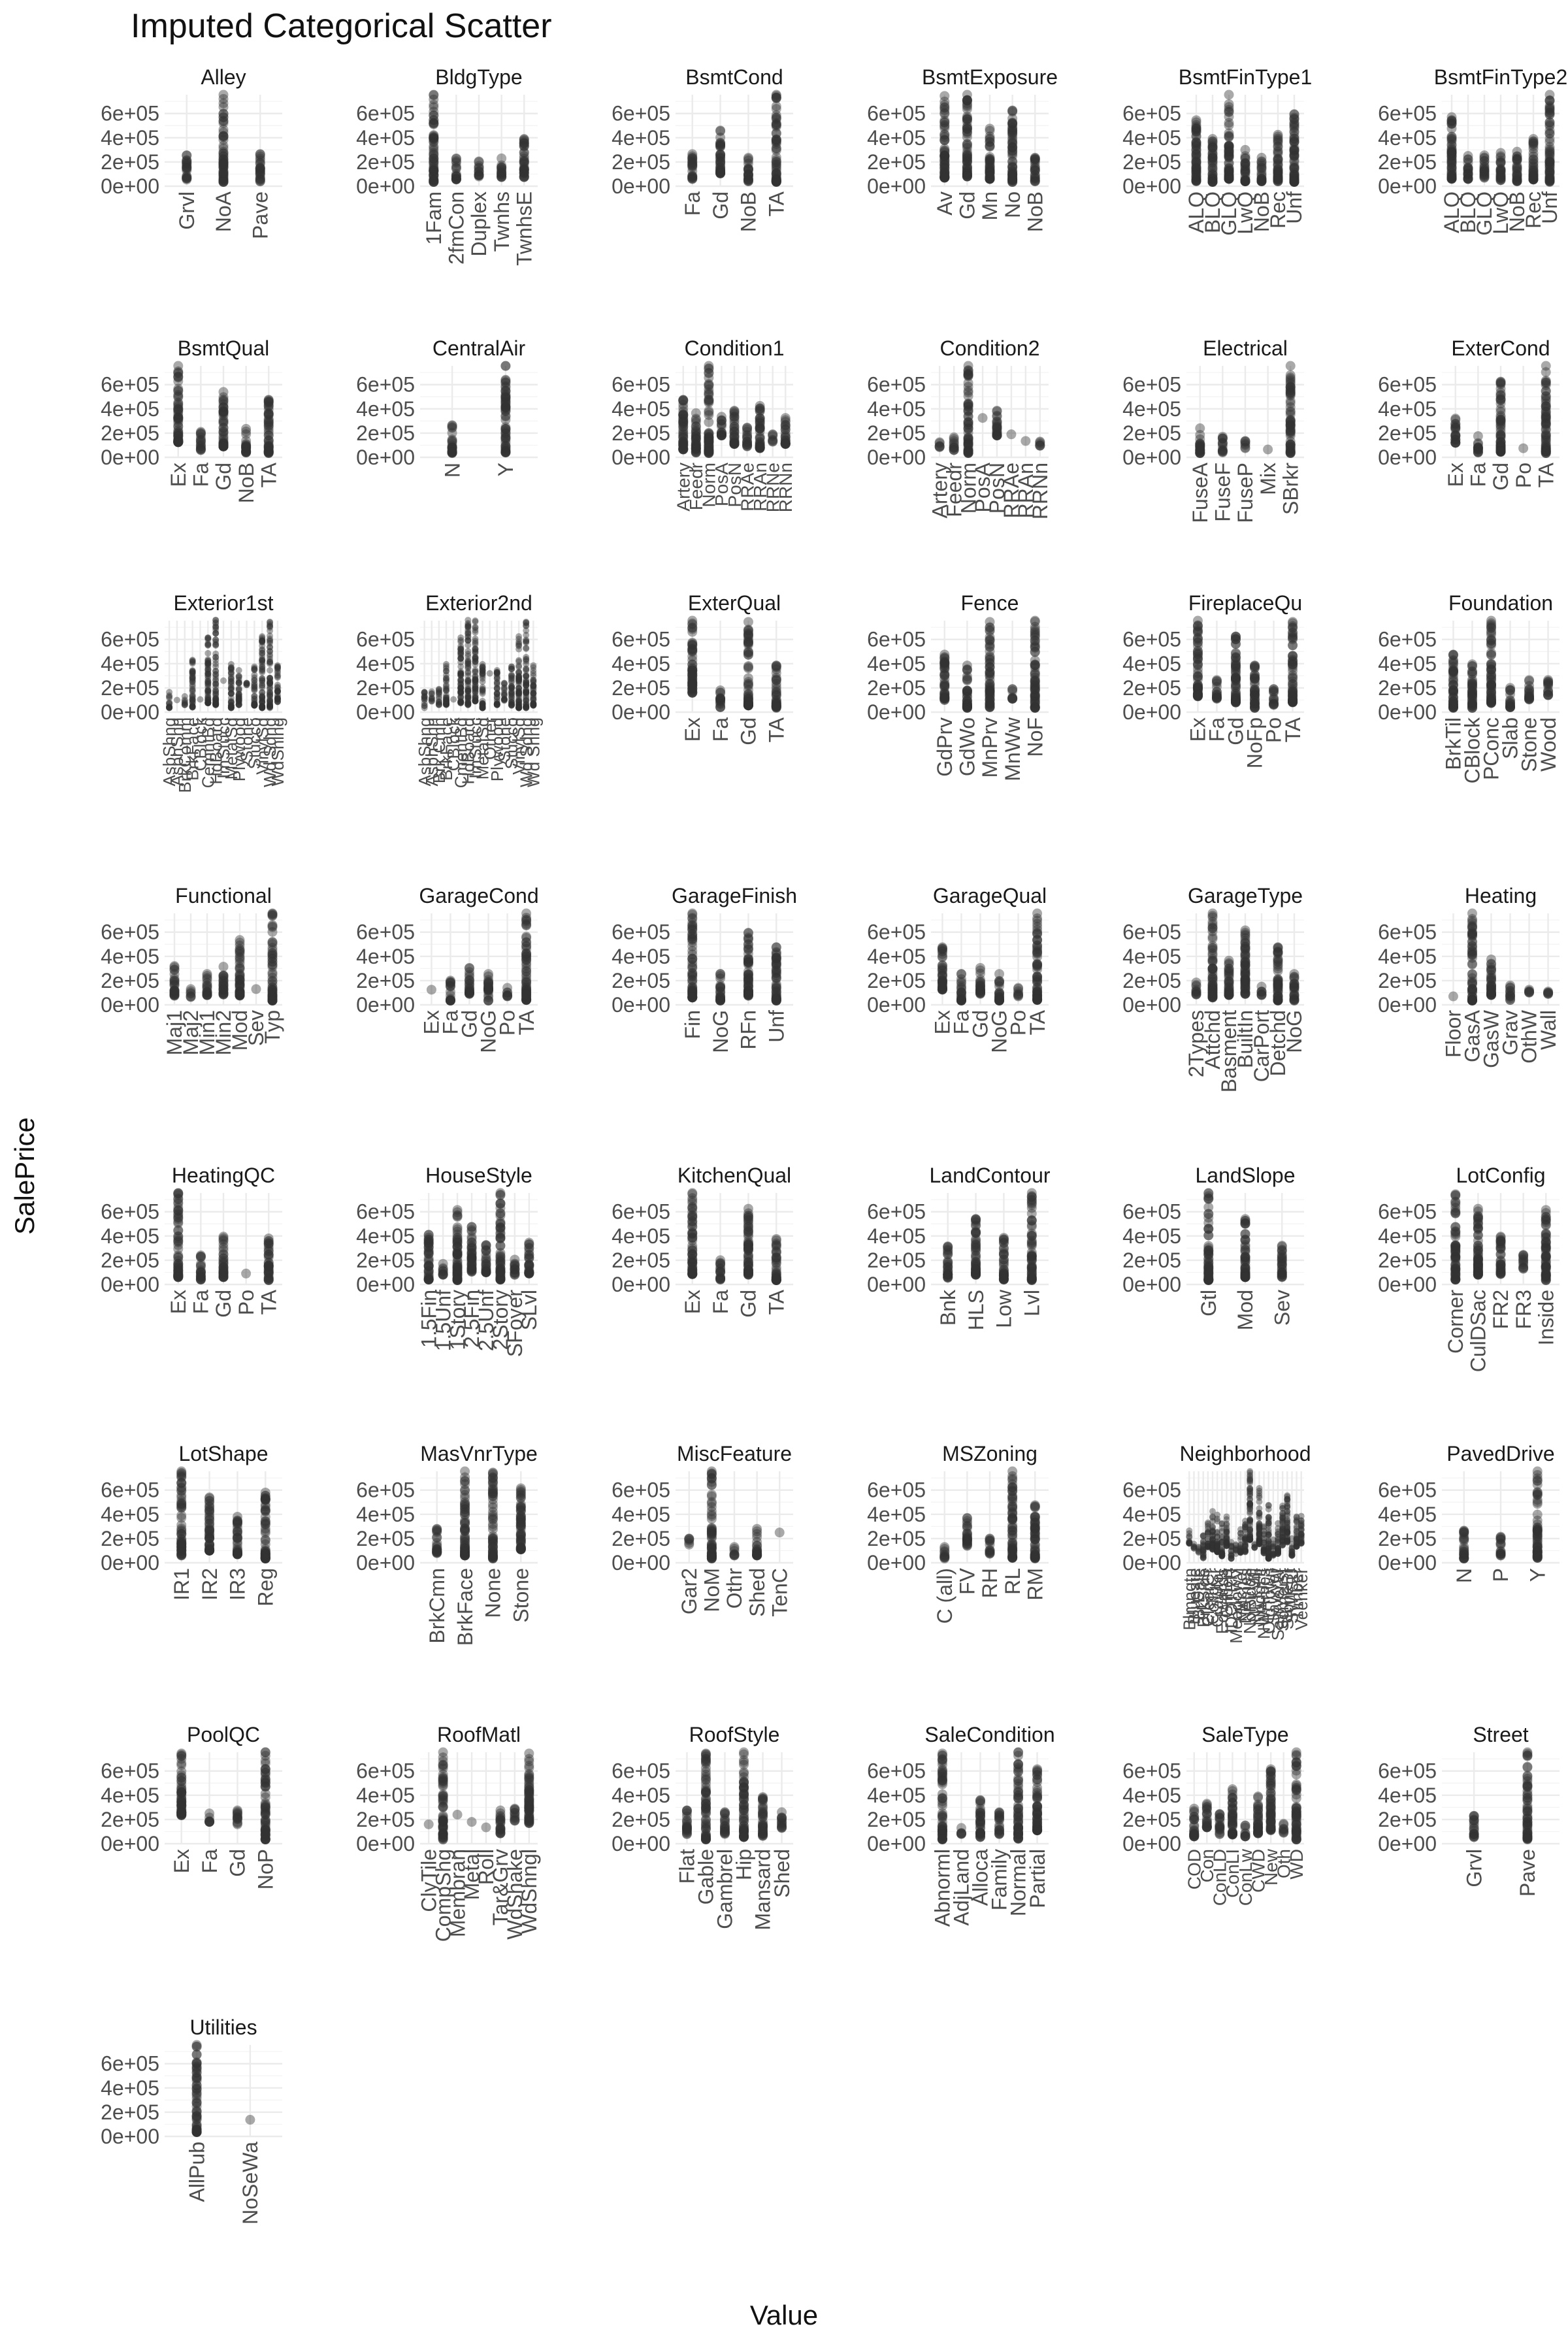  Describe the element at coordinates (246, 483) in the screenshot. I see `x-tick-label: NoB` at that location.